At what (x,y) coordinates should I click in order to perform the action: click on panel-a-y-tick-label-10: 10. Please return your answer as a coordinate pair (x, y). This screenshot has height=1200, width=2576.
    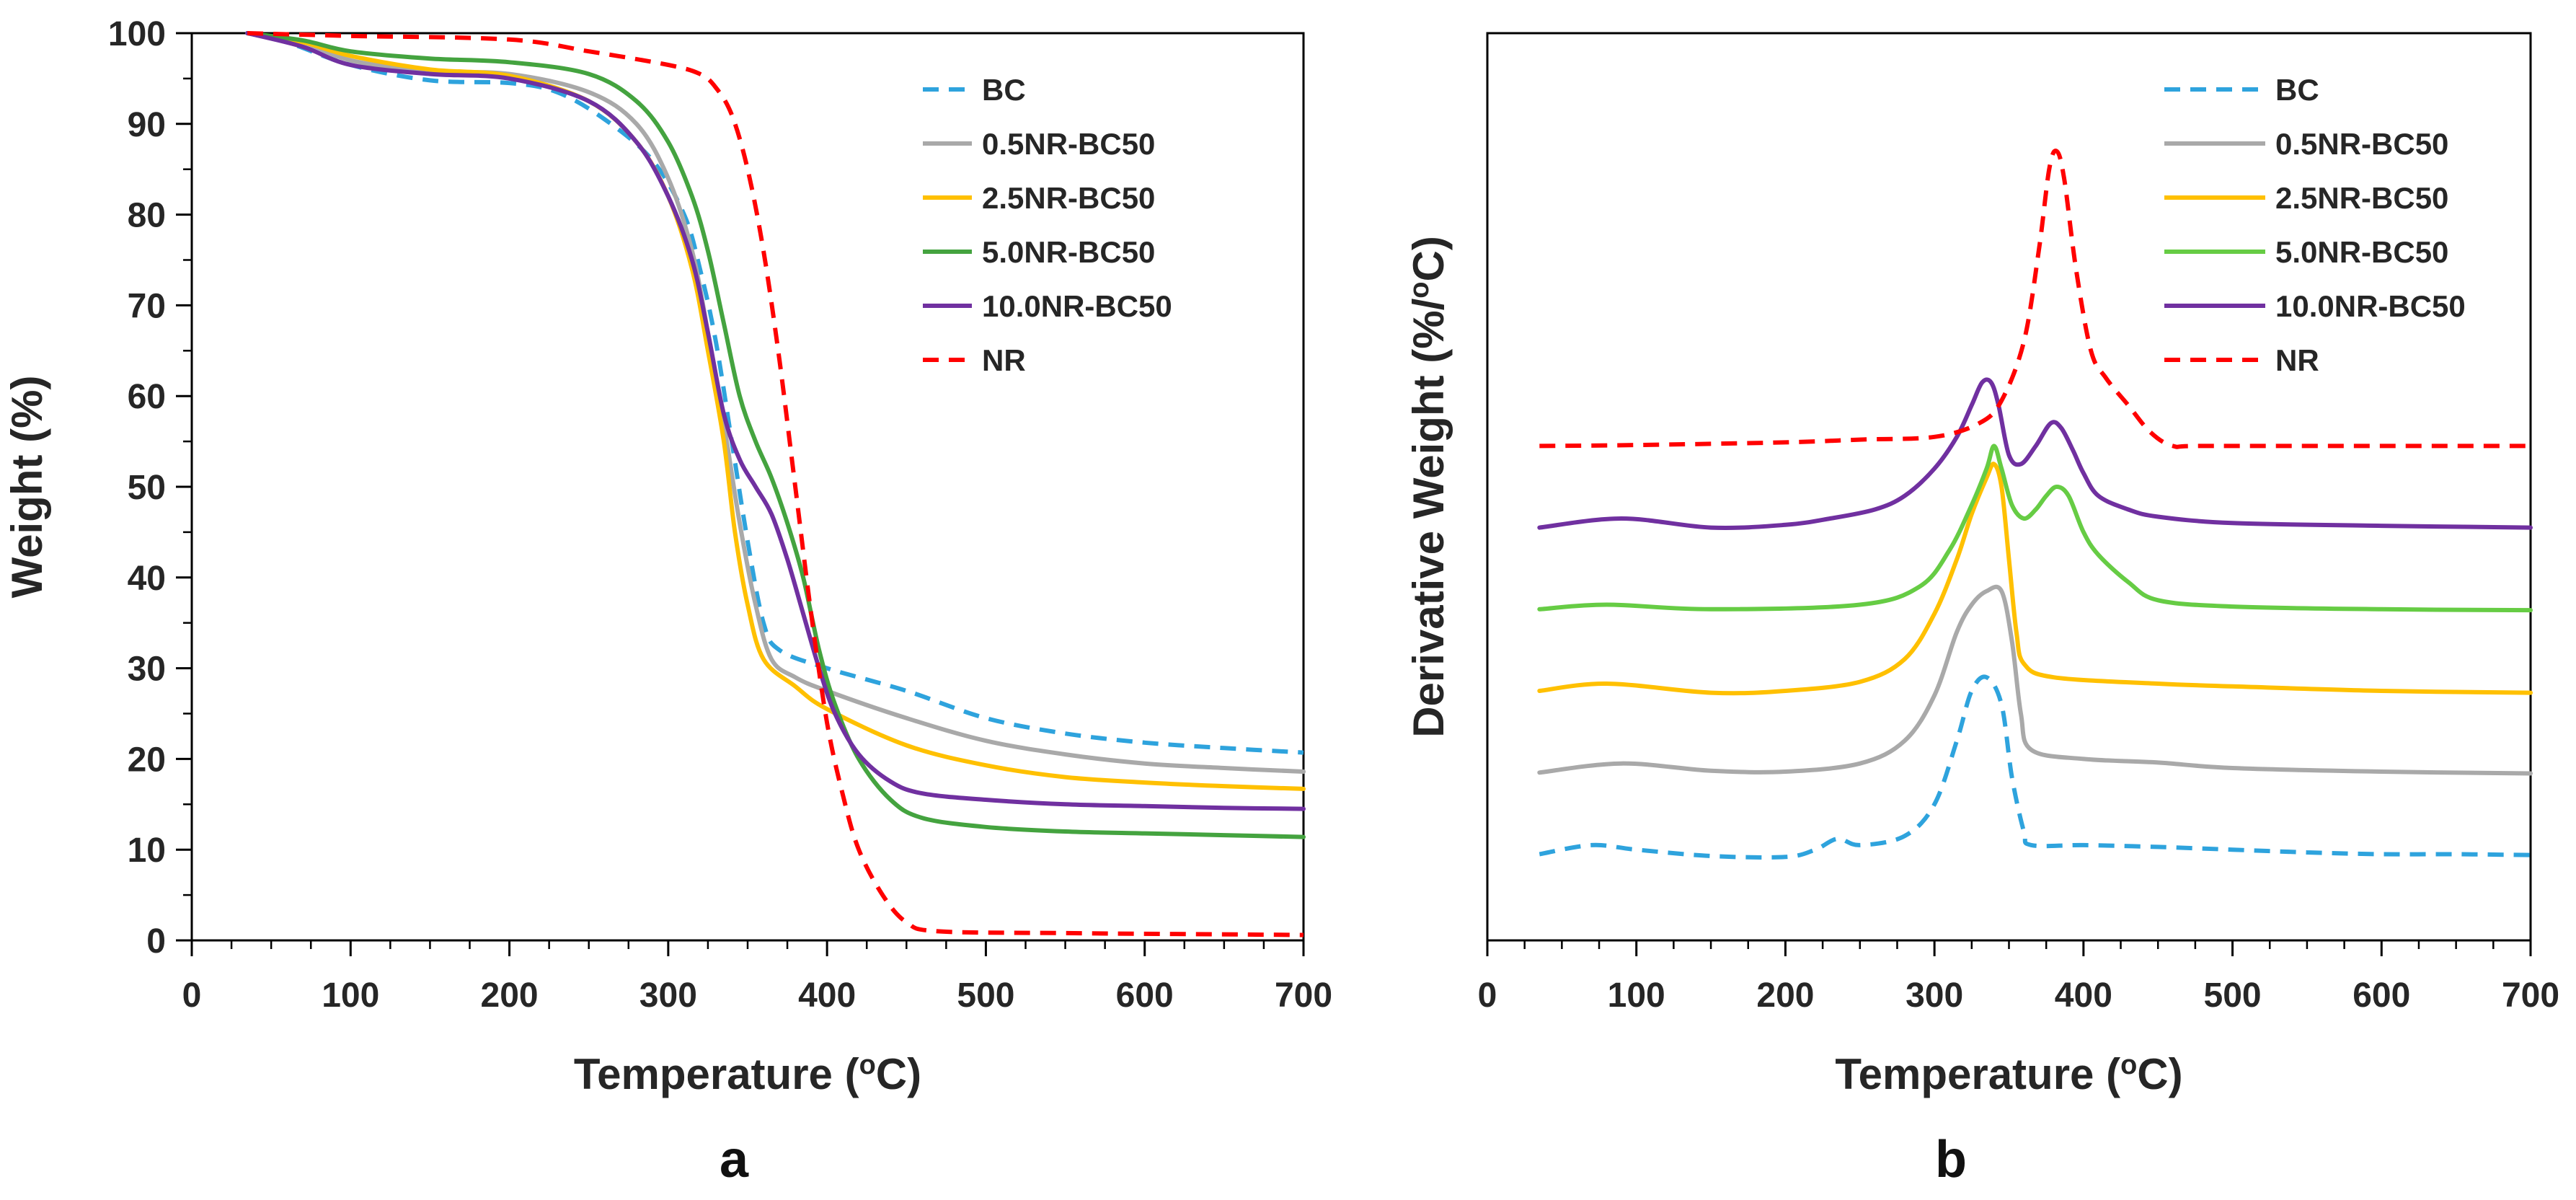
    Looking at the image, I should click on (147, 851).